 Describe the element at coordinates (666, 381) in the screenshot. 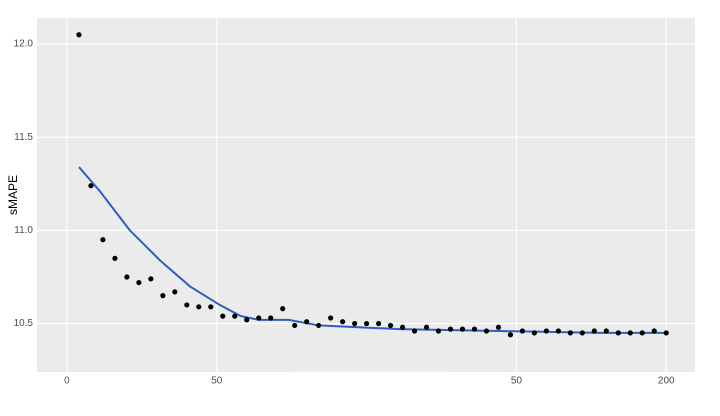

I see `x-tick-label: 200` at that location.